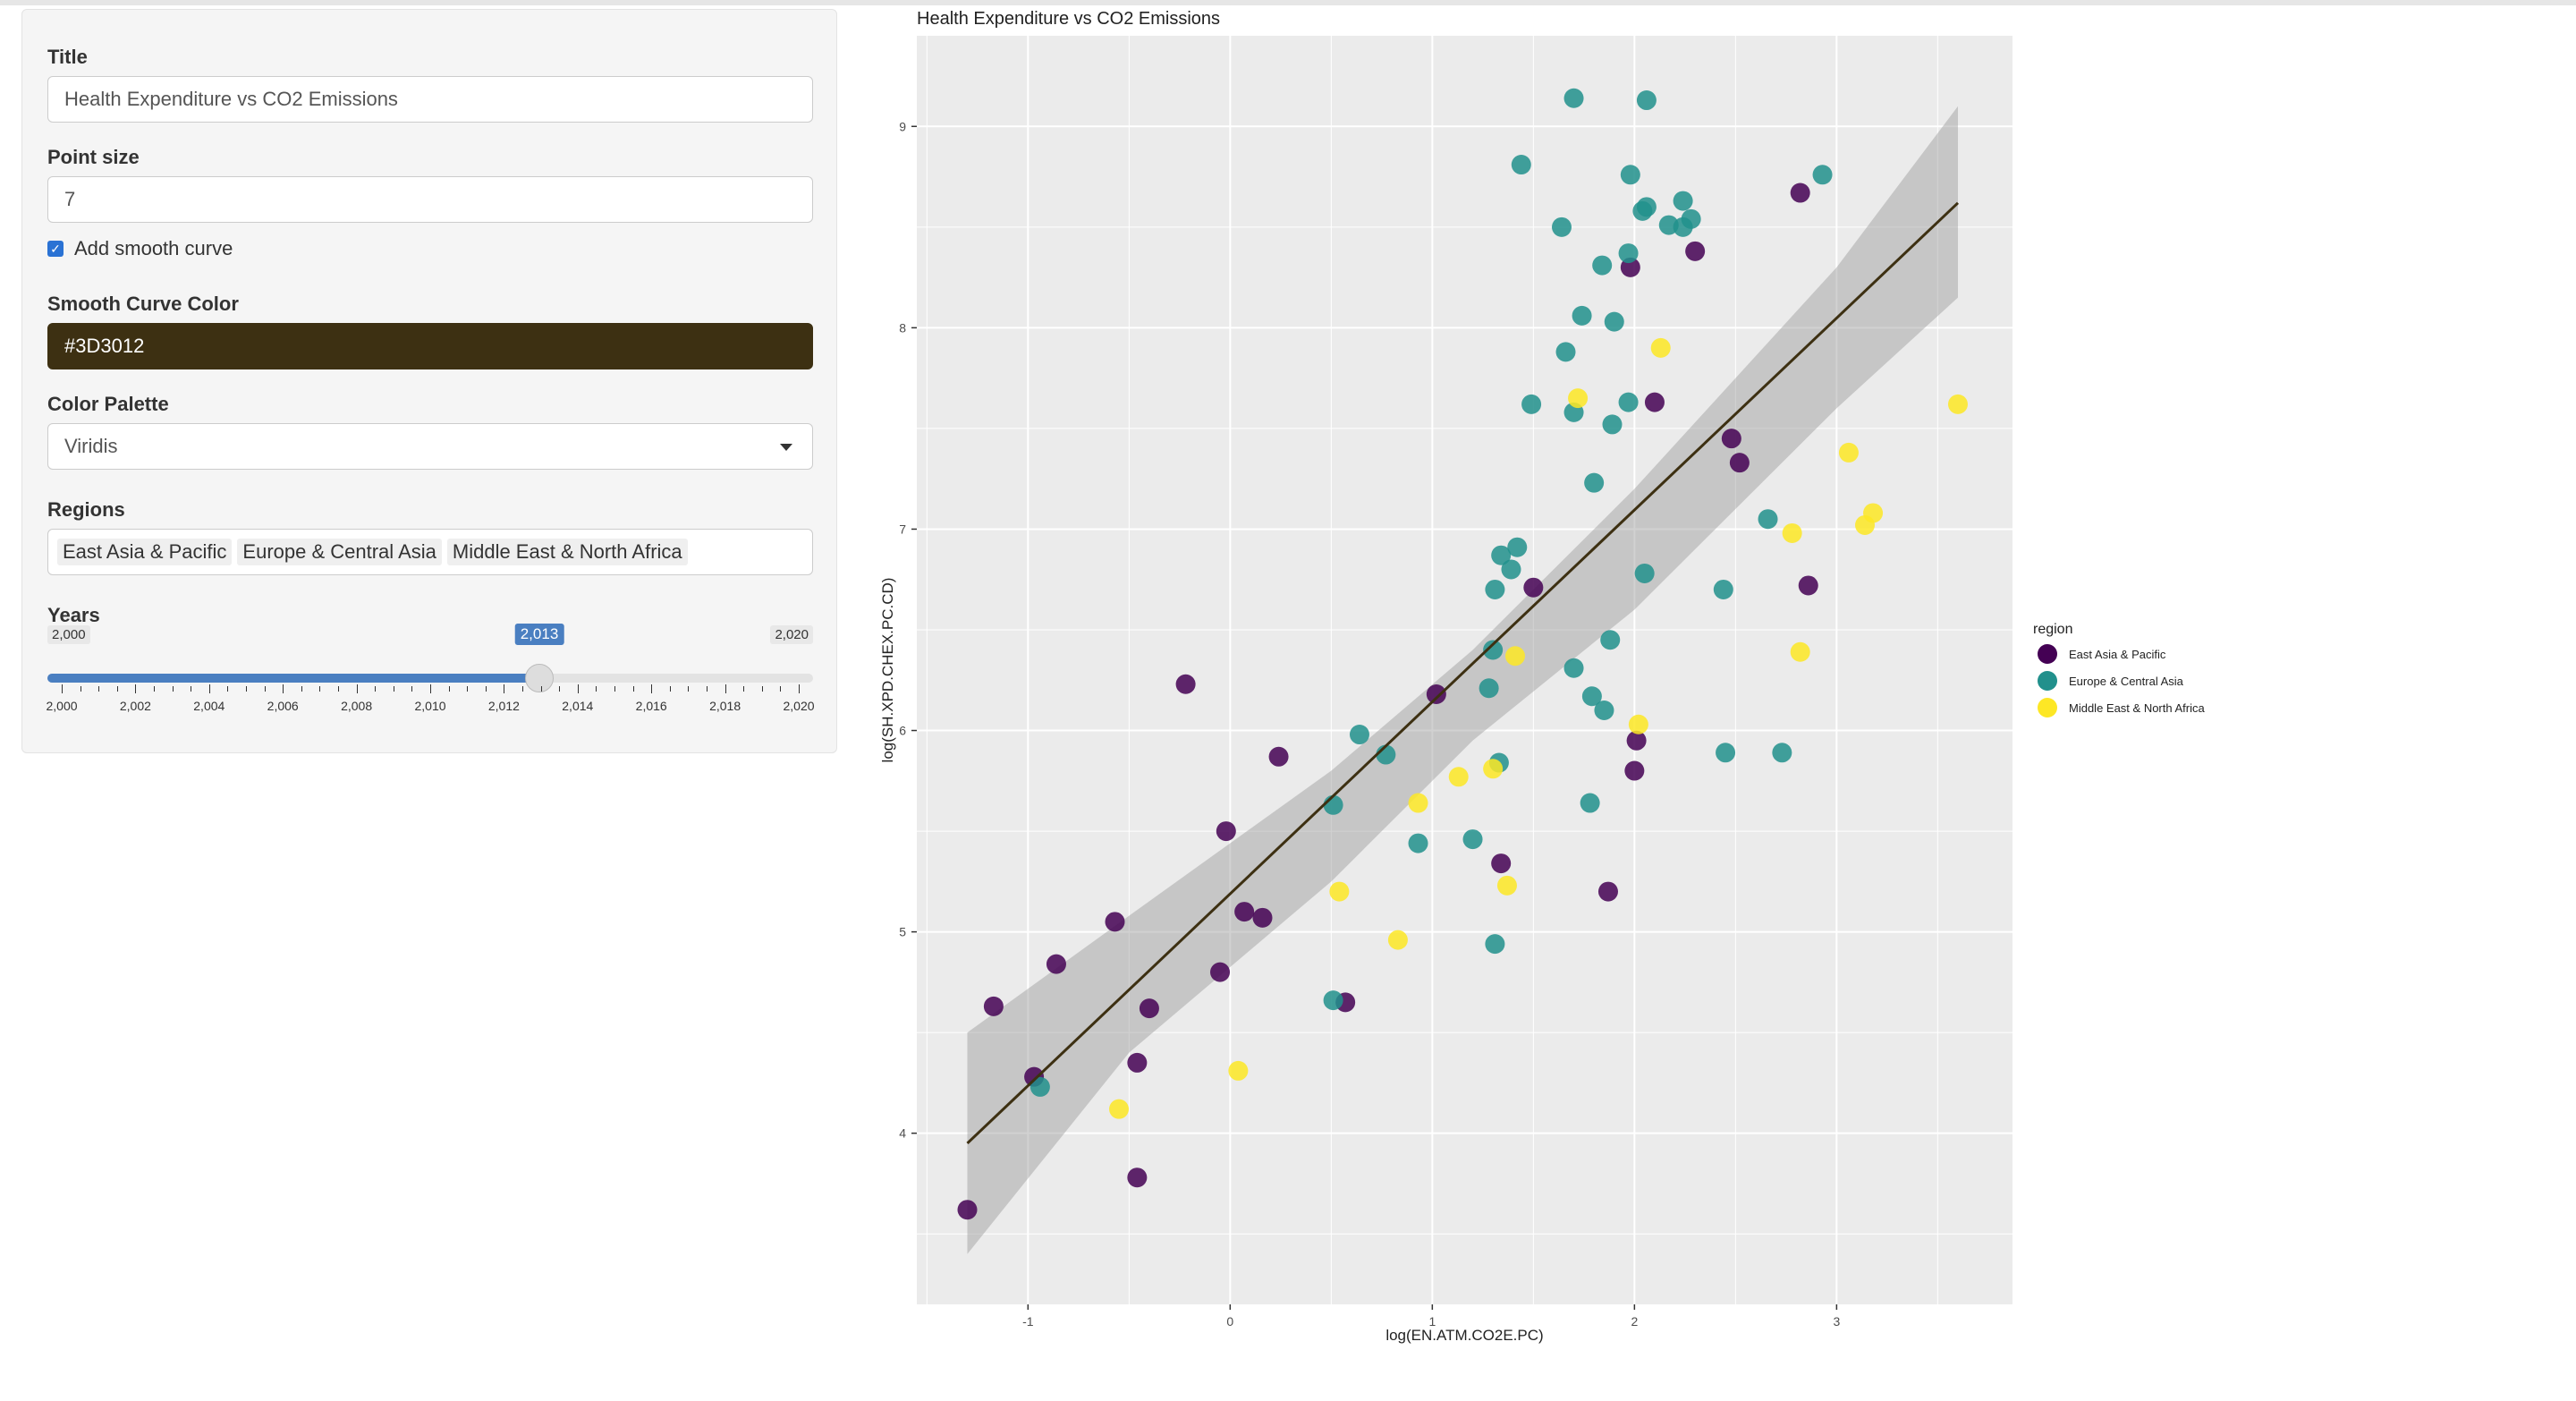 The image size is (2576, 1401). Describe the element at coordinates (1464, 1335) in the screenshot. I see `x-axis-label: log(EN.ATM.CO2E.PC)` at that location.